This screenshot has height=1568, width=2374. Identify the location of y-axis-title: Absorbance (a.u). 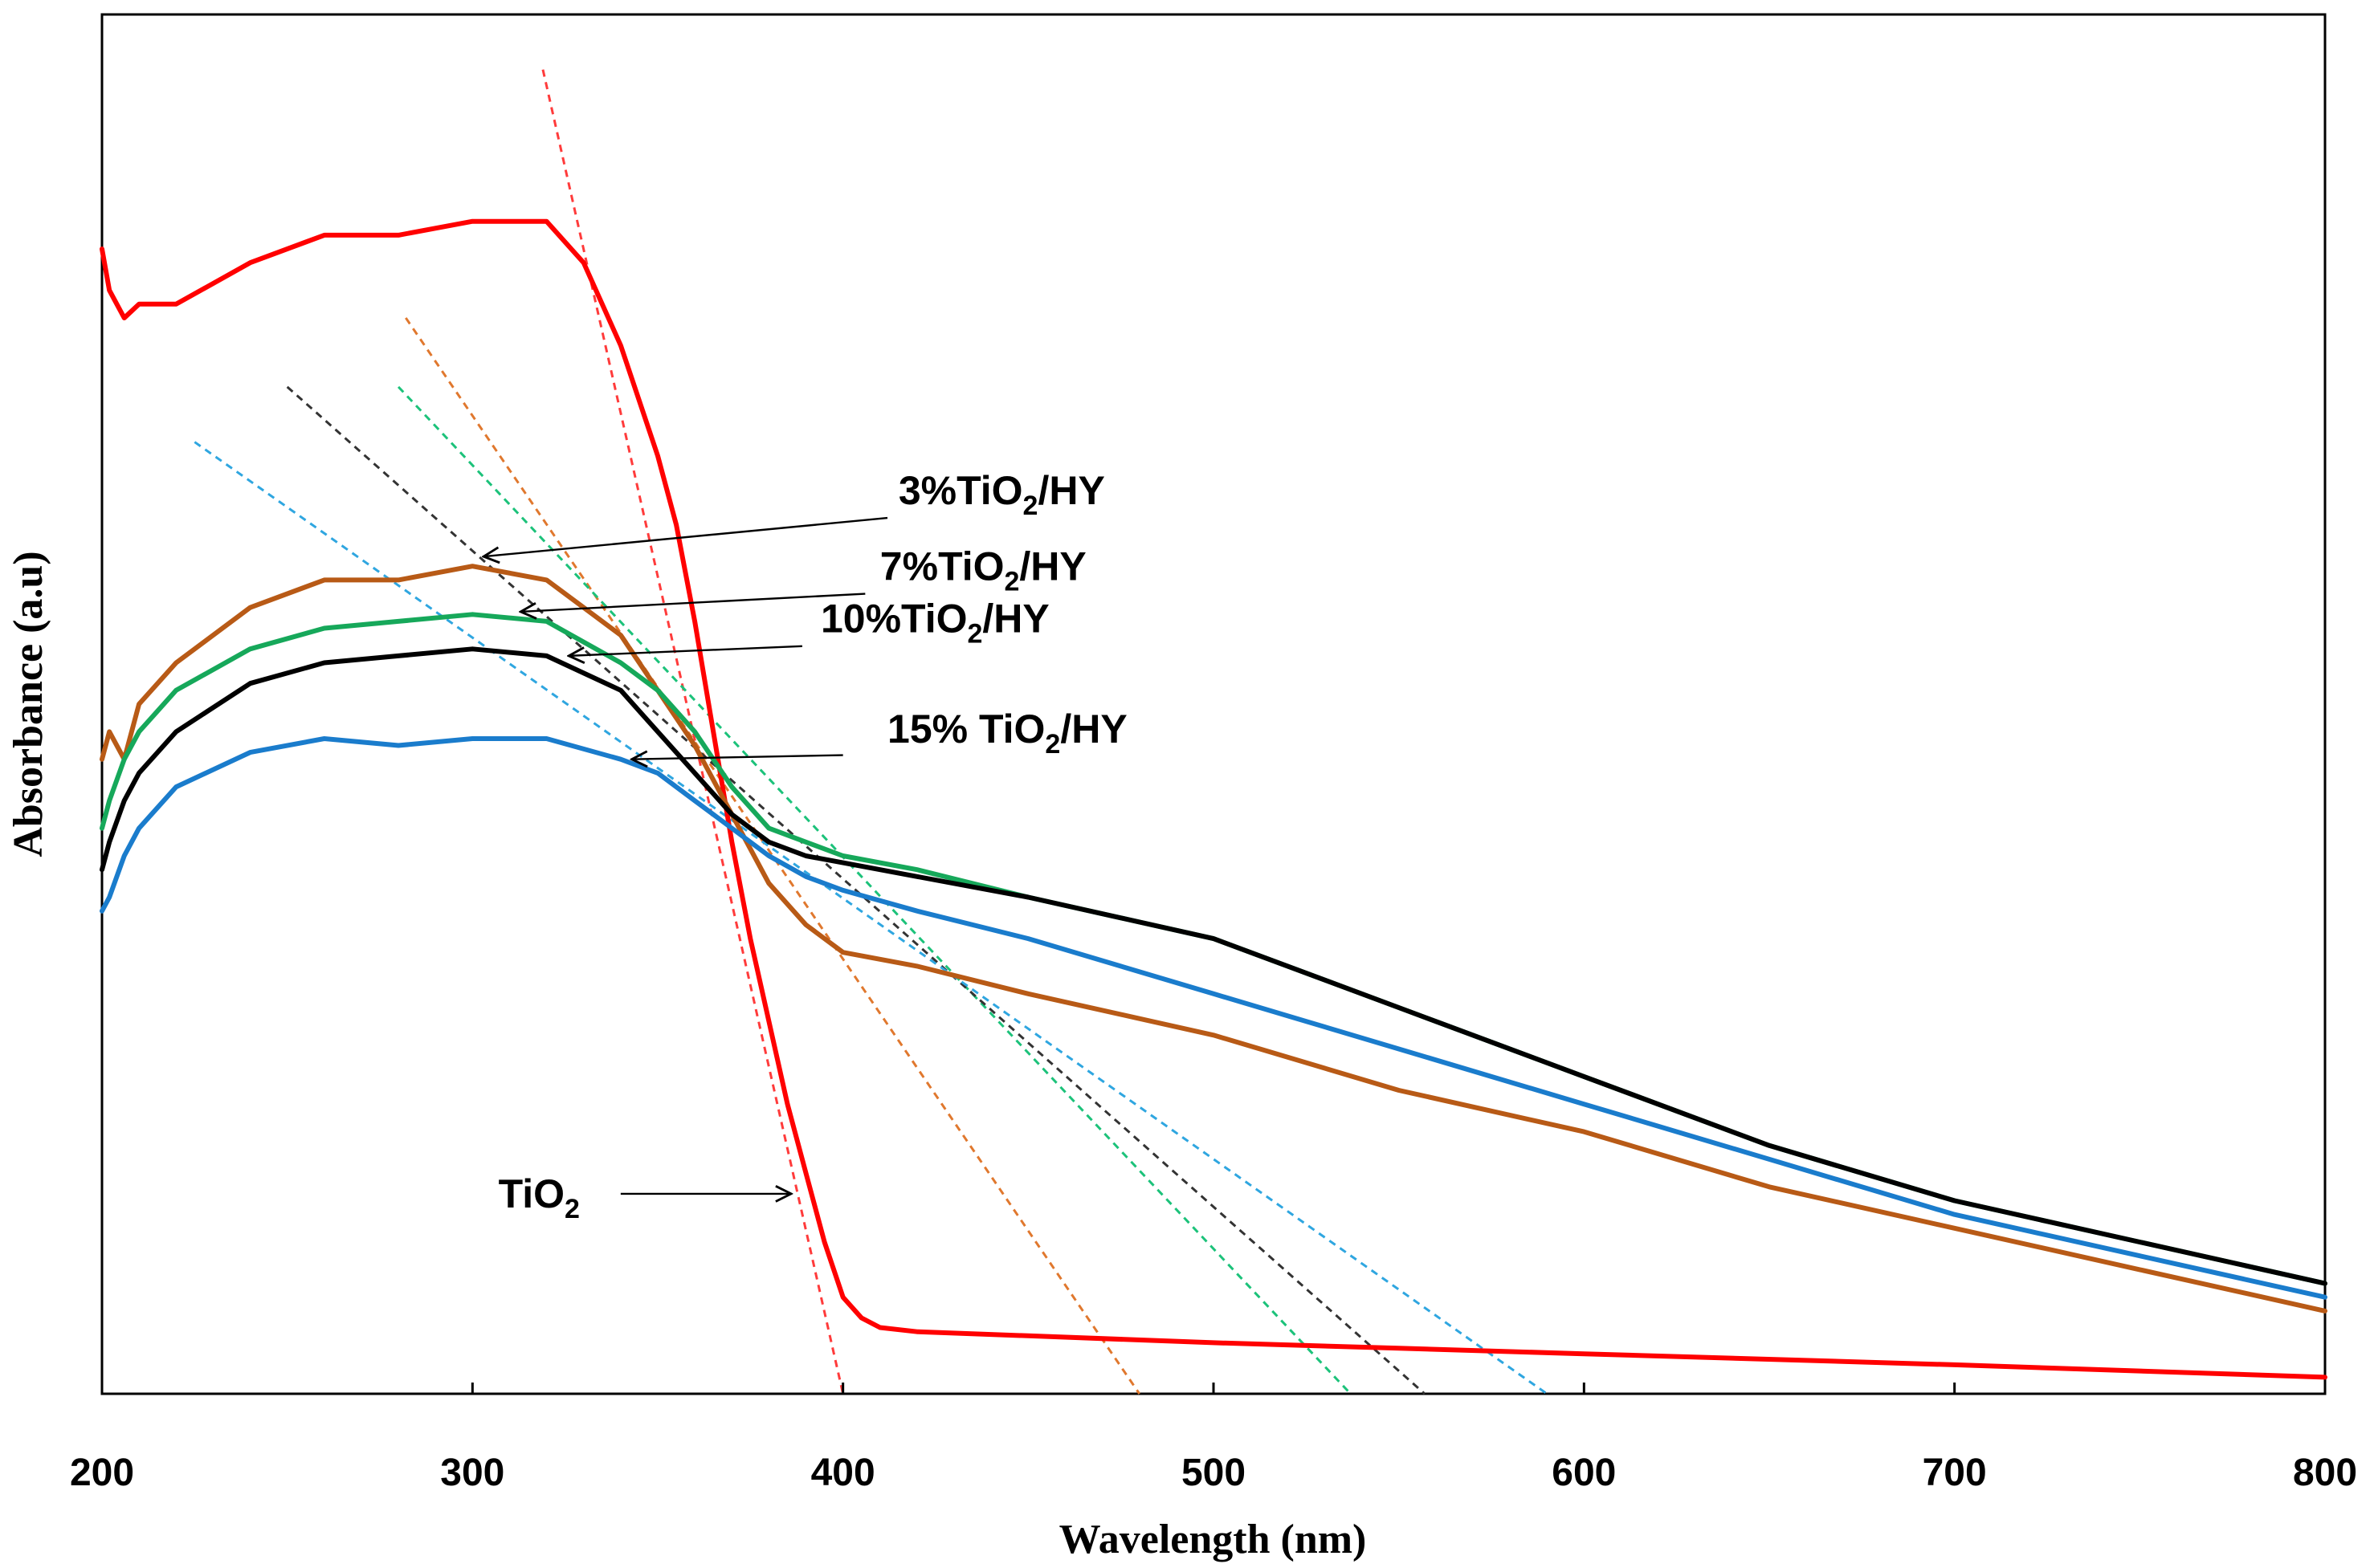
(28, 704).